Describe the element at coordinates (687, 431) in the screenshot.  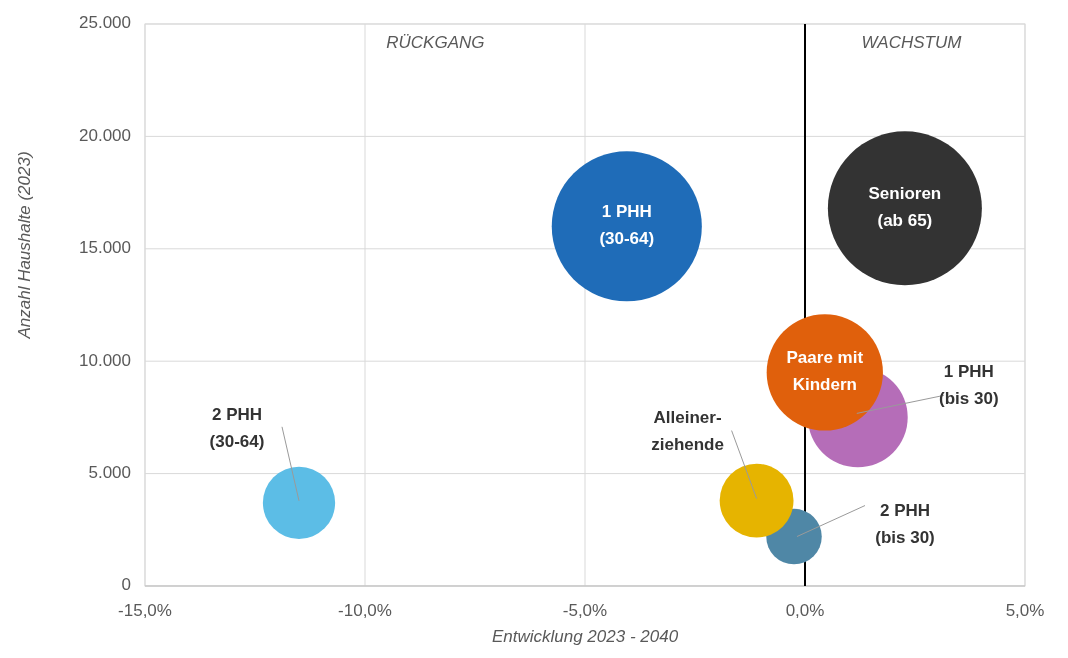
I see `series-label: Alleiner- ziehende` at that location.